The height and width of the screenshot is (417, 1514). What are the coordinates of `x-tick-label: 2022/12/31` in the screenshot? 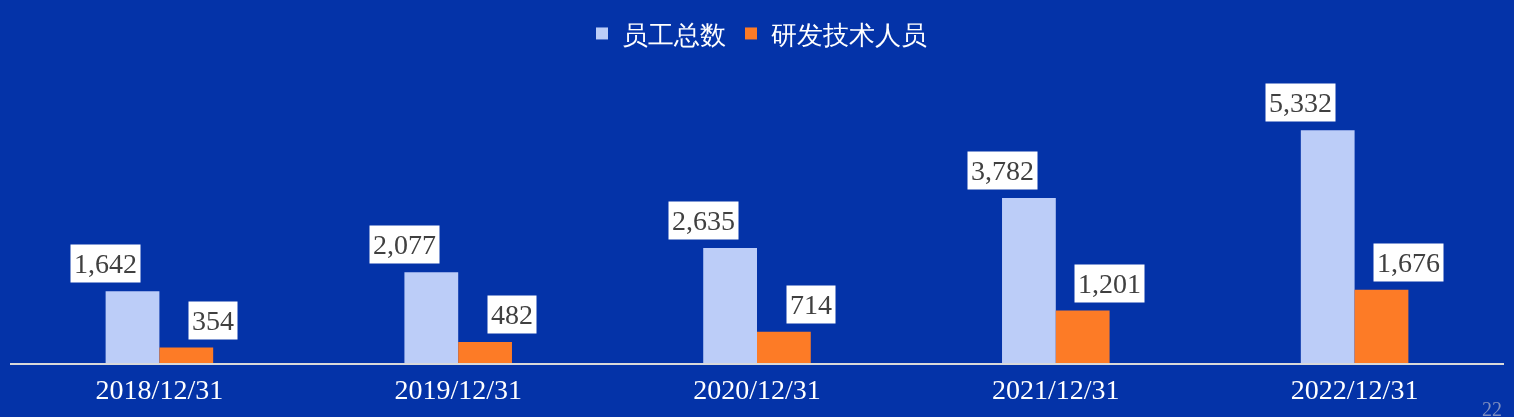 It's located at (1354, 389).